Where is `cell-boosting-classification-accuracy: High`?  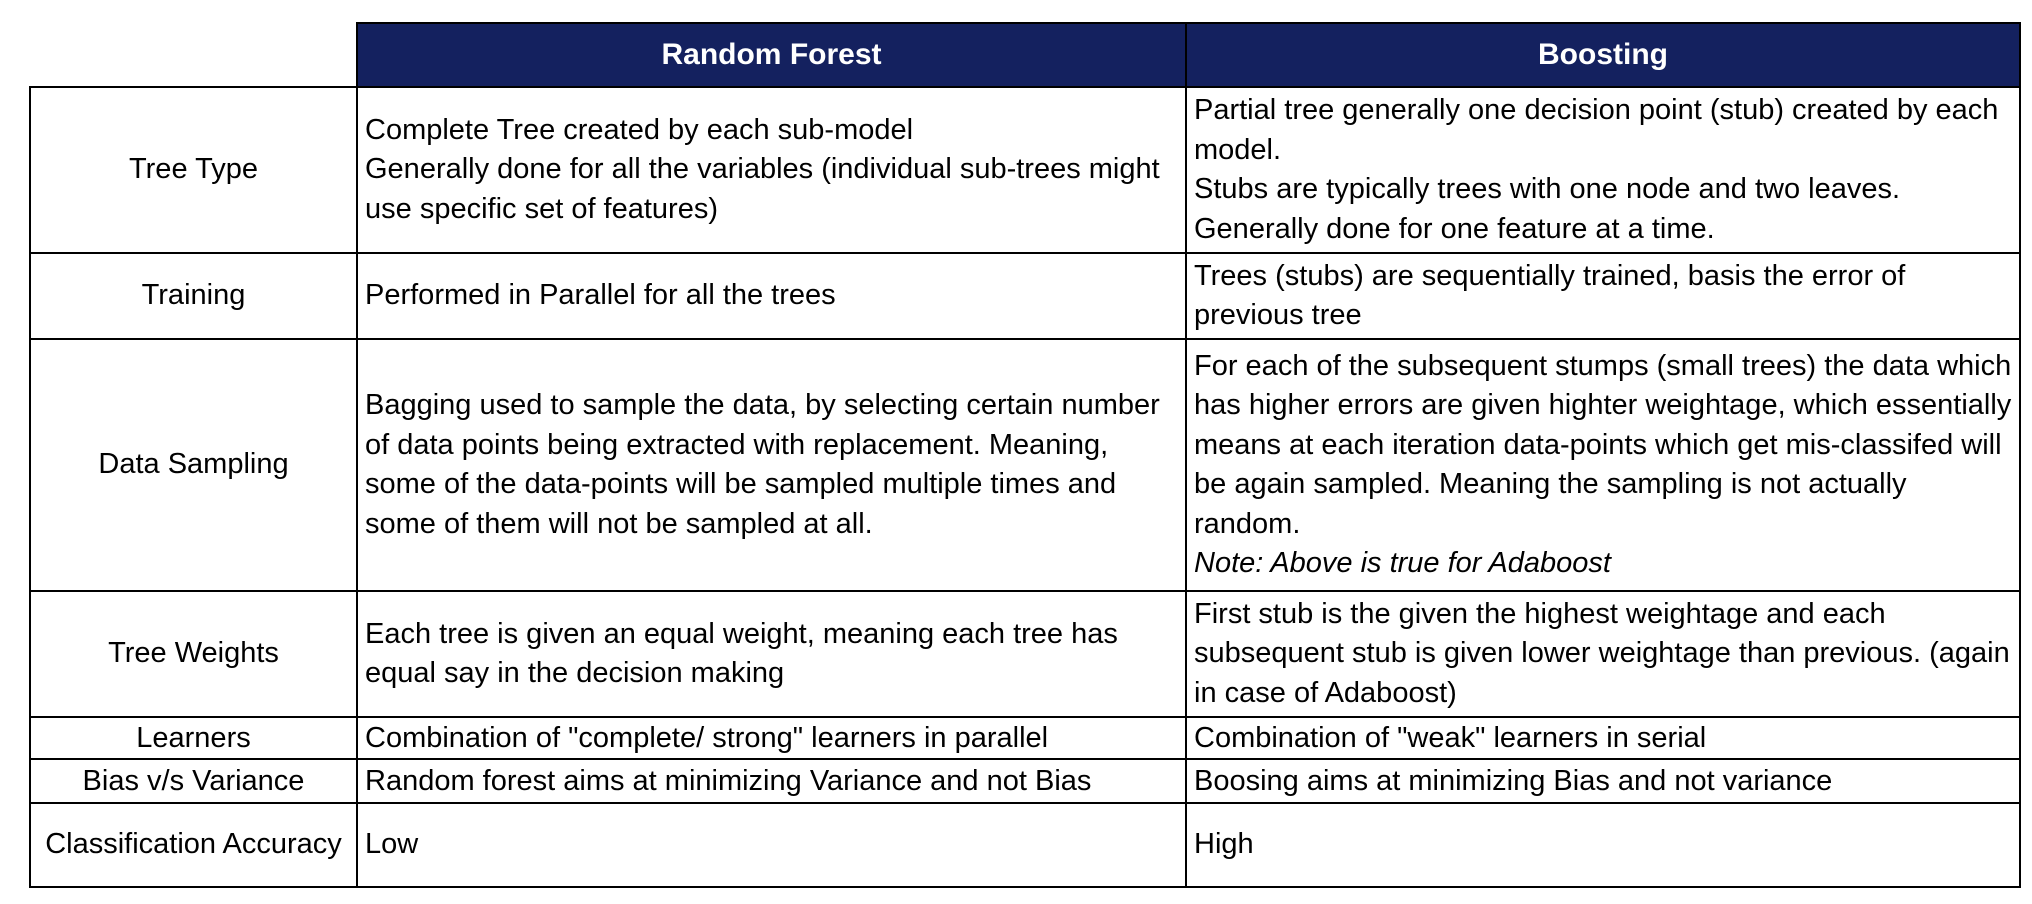 cell-boosting-classification-accuracy: High is located at coordinates (1603, 845).